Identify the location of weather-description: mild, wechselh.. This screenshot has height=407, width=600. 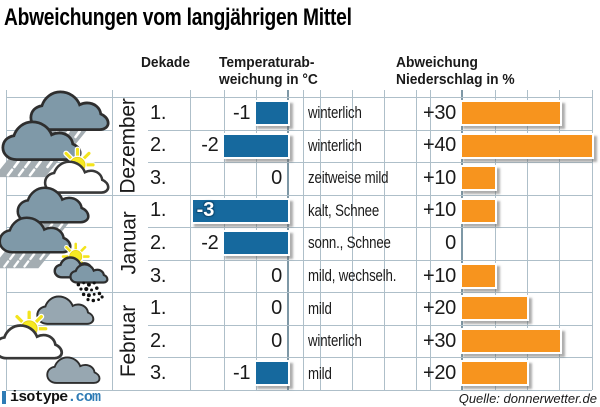
(352, 276).